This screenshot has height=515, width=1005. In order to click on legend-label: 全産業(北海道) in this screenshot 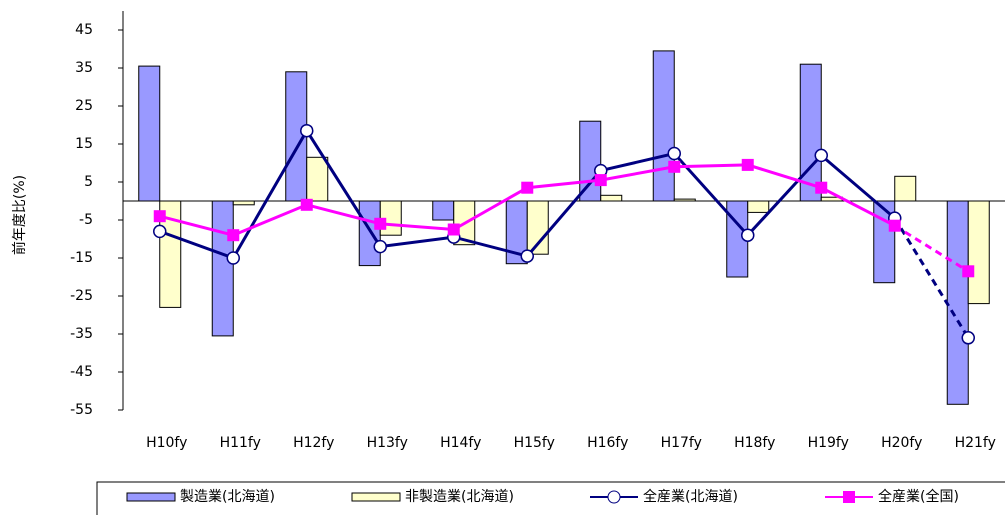, I will do `click(690, 496)`.